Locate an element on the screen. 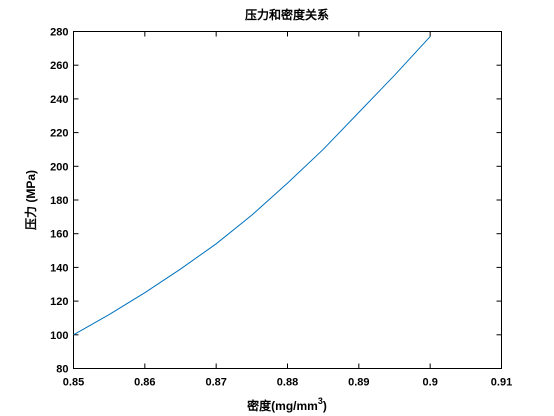 The image size is (554, 416). x-tick-label: 0.86 is located at coordinates (144, 383).